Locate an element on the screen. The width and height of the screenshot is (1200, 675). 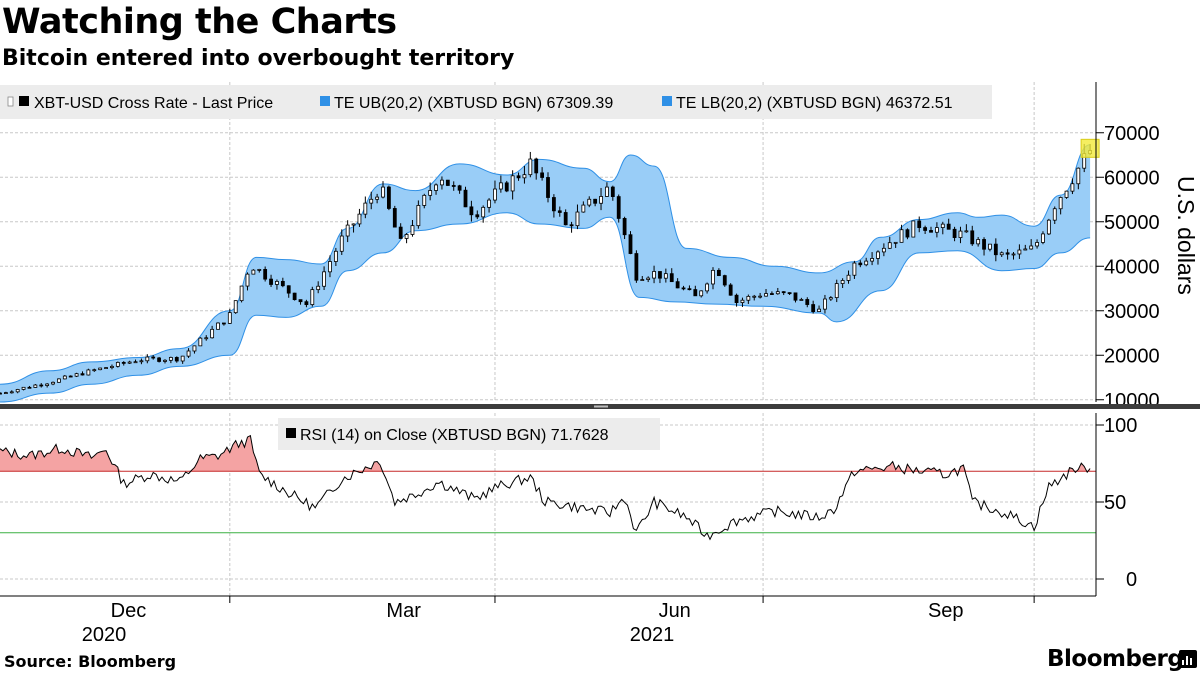
legend-swatch is located at coordinates (24, 101).